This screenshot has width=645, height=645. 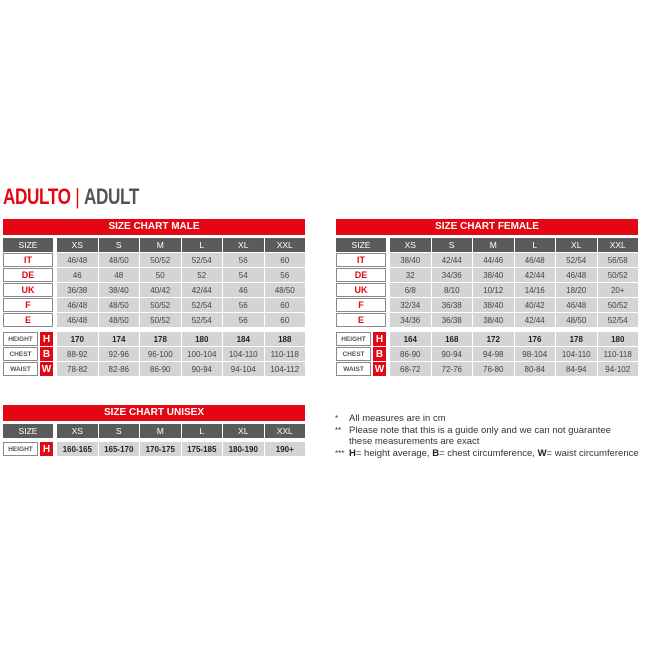 What do you see at coordinates (436, 453) in the screenshot?
I see `abbr-letter: B` at bounding box center [436, 453].